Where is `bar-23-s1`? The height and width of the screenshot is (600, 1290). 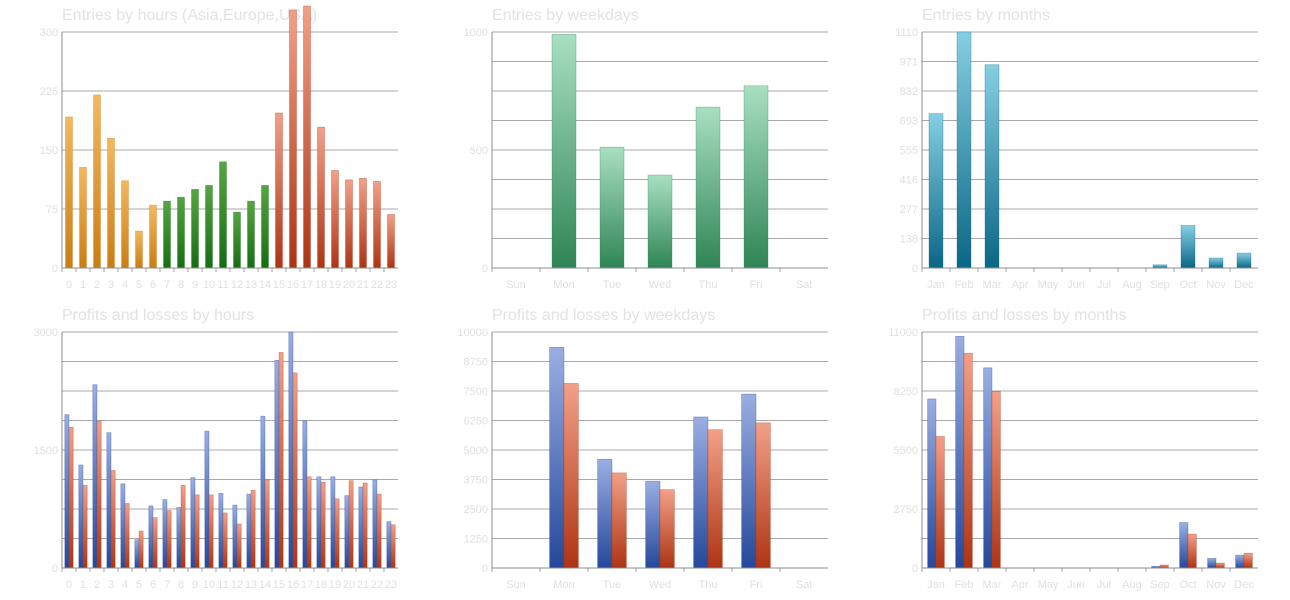 bar-23-s1 is located at coordinates (393, 546).